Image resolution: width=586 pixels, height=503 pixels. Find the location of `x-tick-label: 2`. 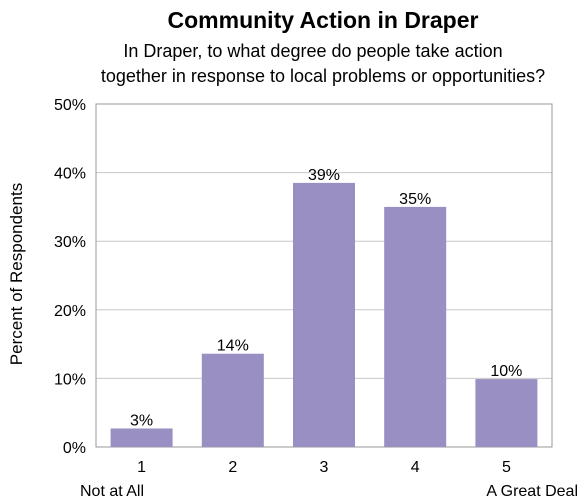

x-tick-label: 2 is located at coordinates (232, 467).